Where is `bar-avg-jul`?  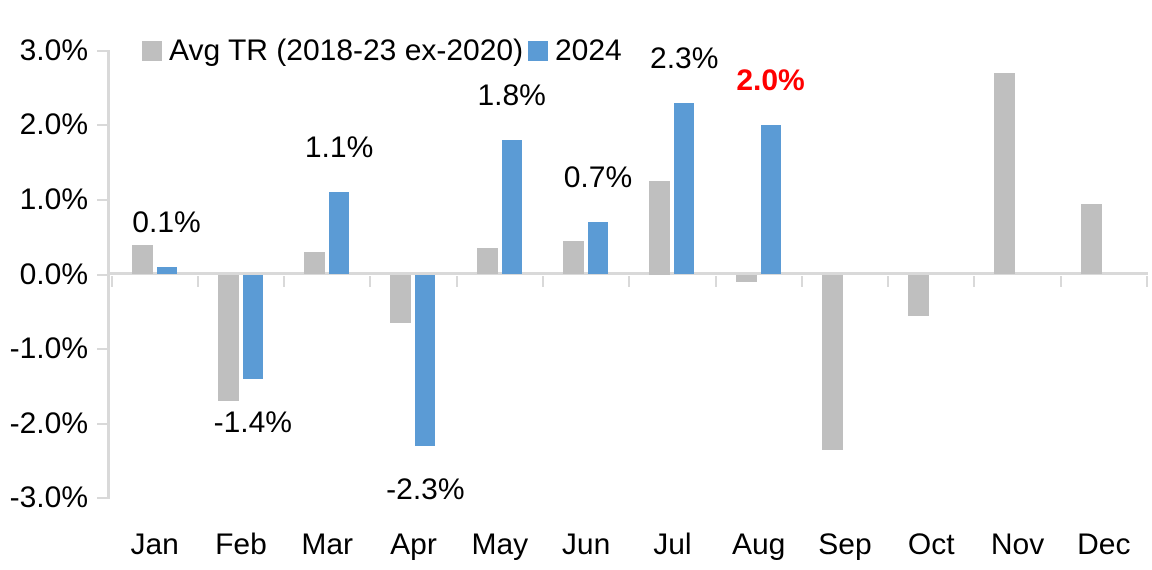 bar-avg-jul is located at coordinates (660, 228).